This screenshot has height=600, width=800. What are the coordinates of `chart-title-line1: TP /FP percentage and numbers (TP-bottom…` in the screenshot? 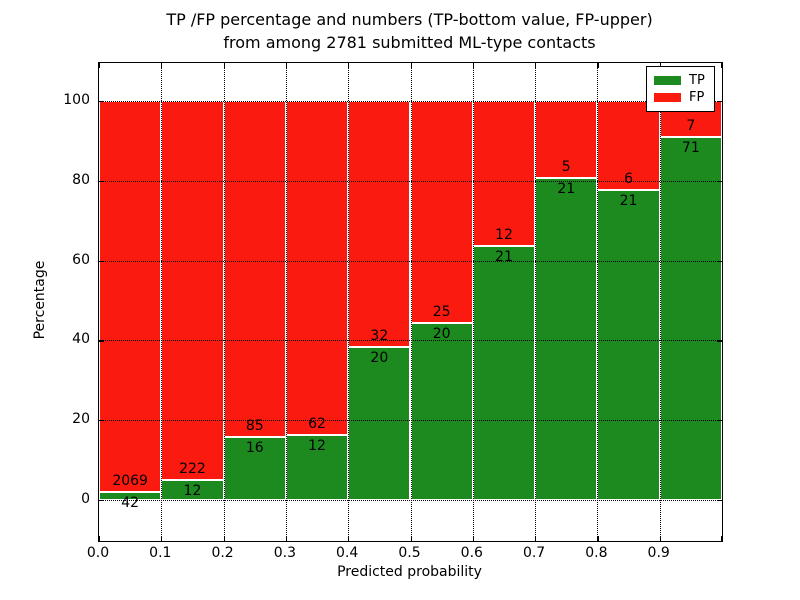 It's located at (409, 19).